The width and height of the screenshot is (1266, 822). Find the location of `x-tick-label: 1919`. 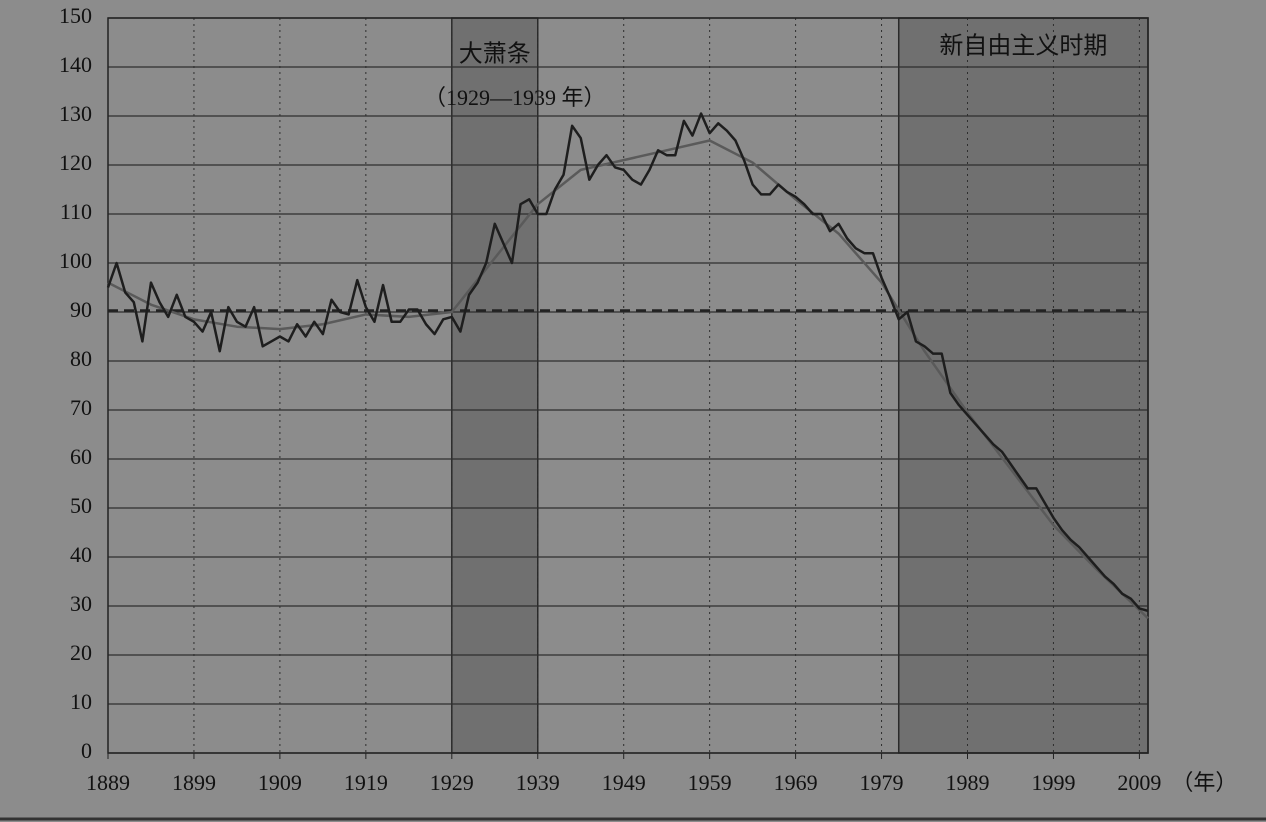

x-tick-label: 1919 is located at coordinates (366, 782).